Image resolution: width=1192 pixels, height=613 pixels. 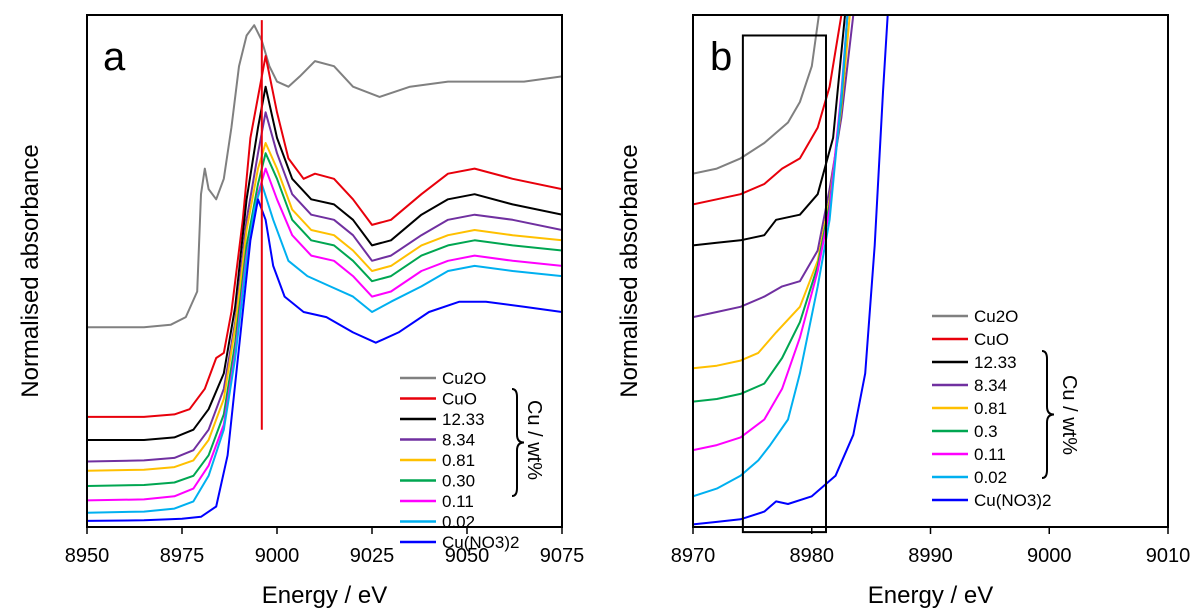 I want to click on series-lines, so click(x=791, y=270).